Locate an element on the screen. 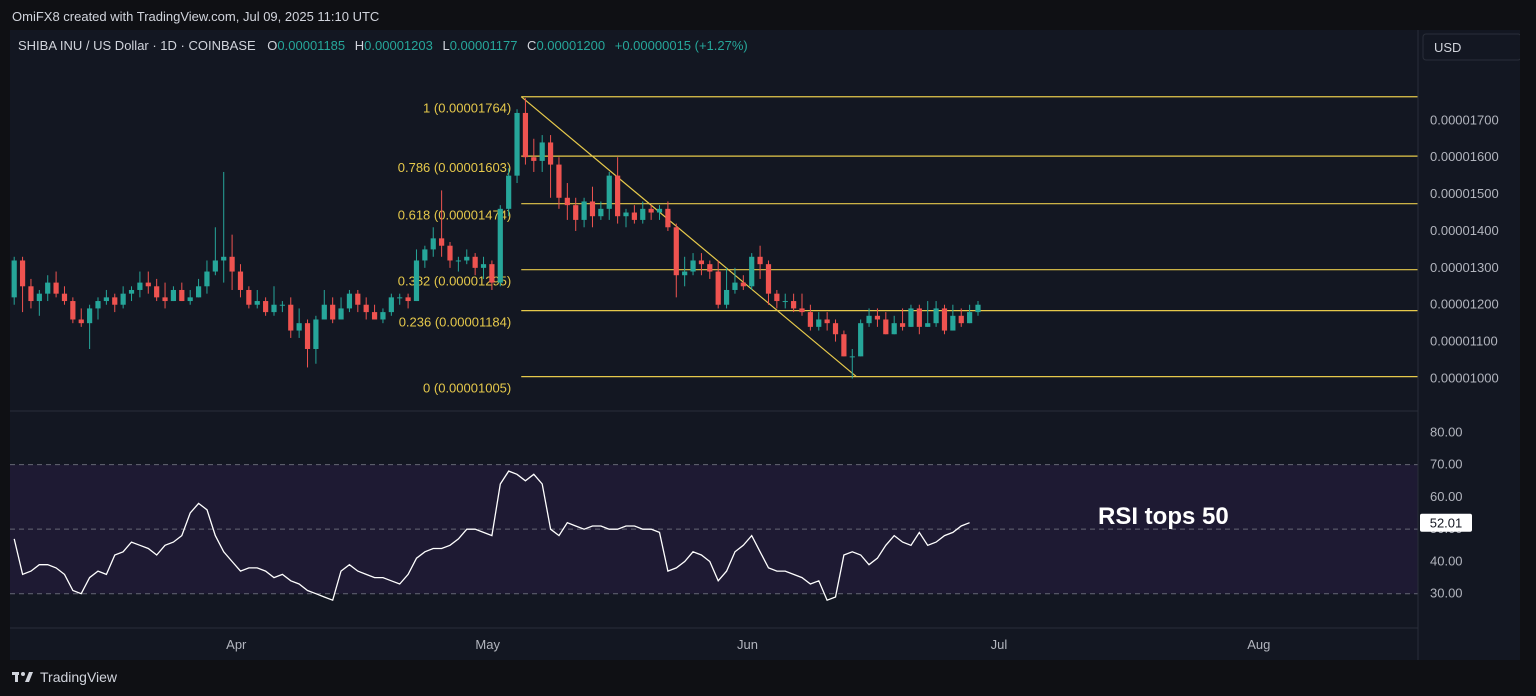 This screenshot has width=1536, height=696. price-tick-label: 0.00001000 is located at coordinates (1464, 377).